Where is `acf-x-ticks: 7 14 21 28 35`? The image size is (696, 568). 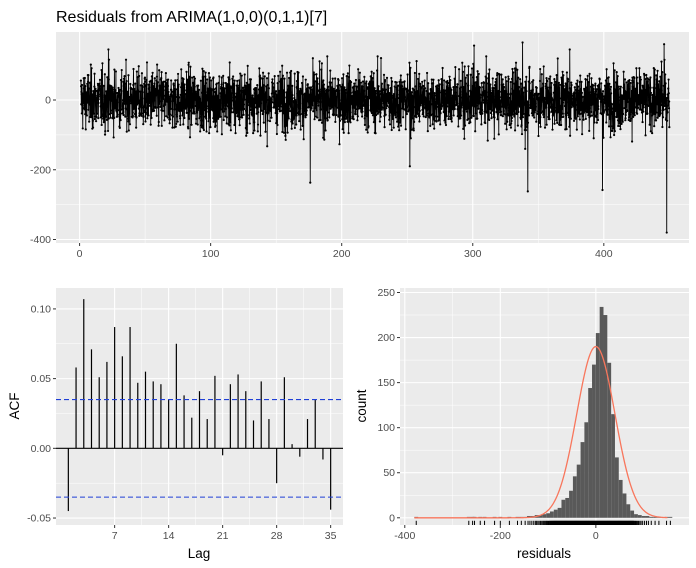 acf-x-ticks: 7 14 21 28 35 is located at coordinates (224, 533).